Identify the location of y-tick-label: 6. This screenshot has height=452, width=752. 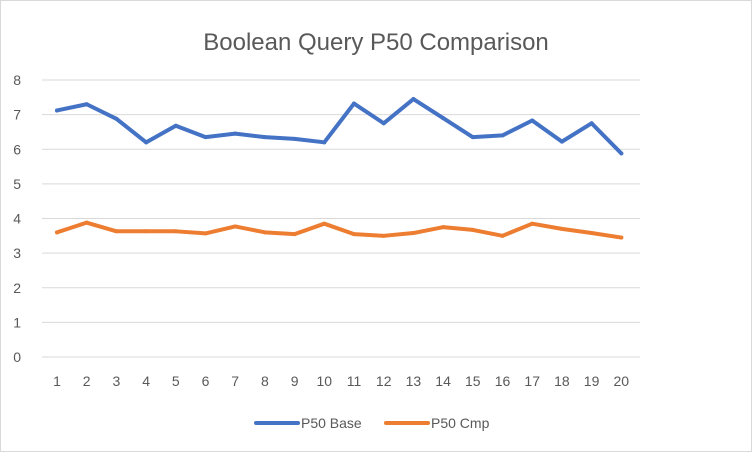
(17, 149).